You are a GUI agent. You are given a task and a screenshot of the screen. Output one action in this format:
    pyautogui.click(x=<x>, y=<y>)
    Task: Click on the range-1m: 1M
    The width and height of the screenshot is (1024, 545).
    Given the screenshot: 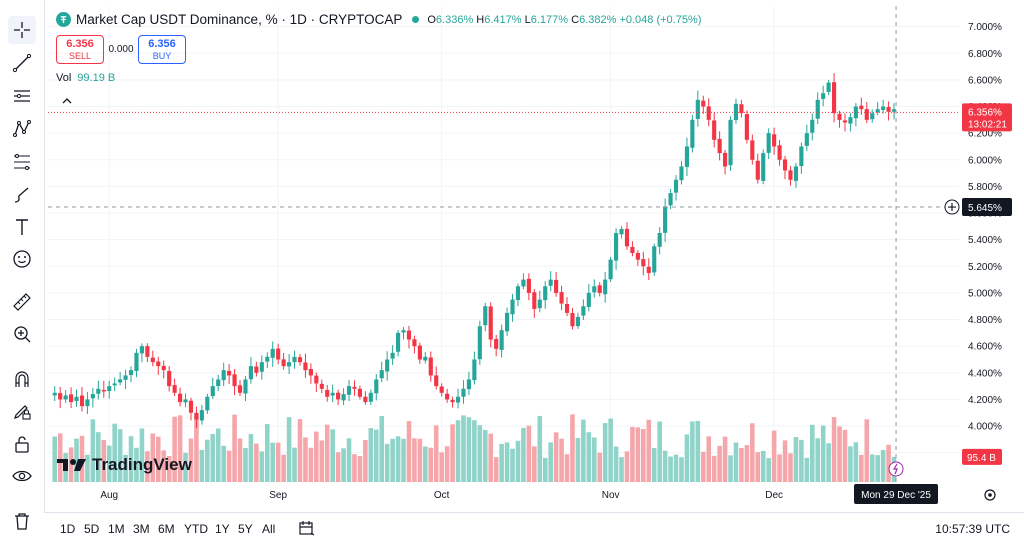 What is the action you would take?
    pyautogui.click(x=116, y=529)
    